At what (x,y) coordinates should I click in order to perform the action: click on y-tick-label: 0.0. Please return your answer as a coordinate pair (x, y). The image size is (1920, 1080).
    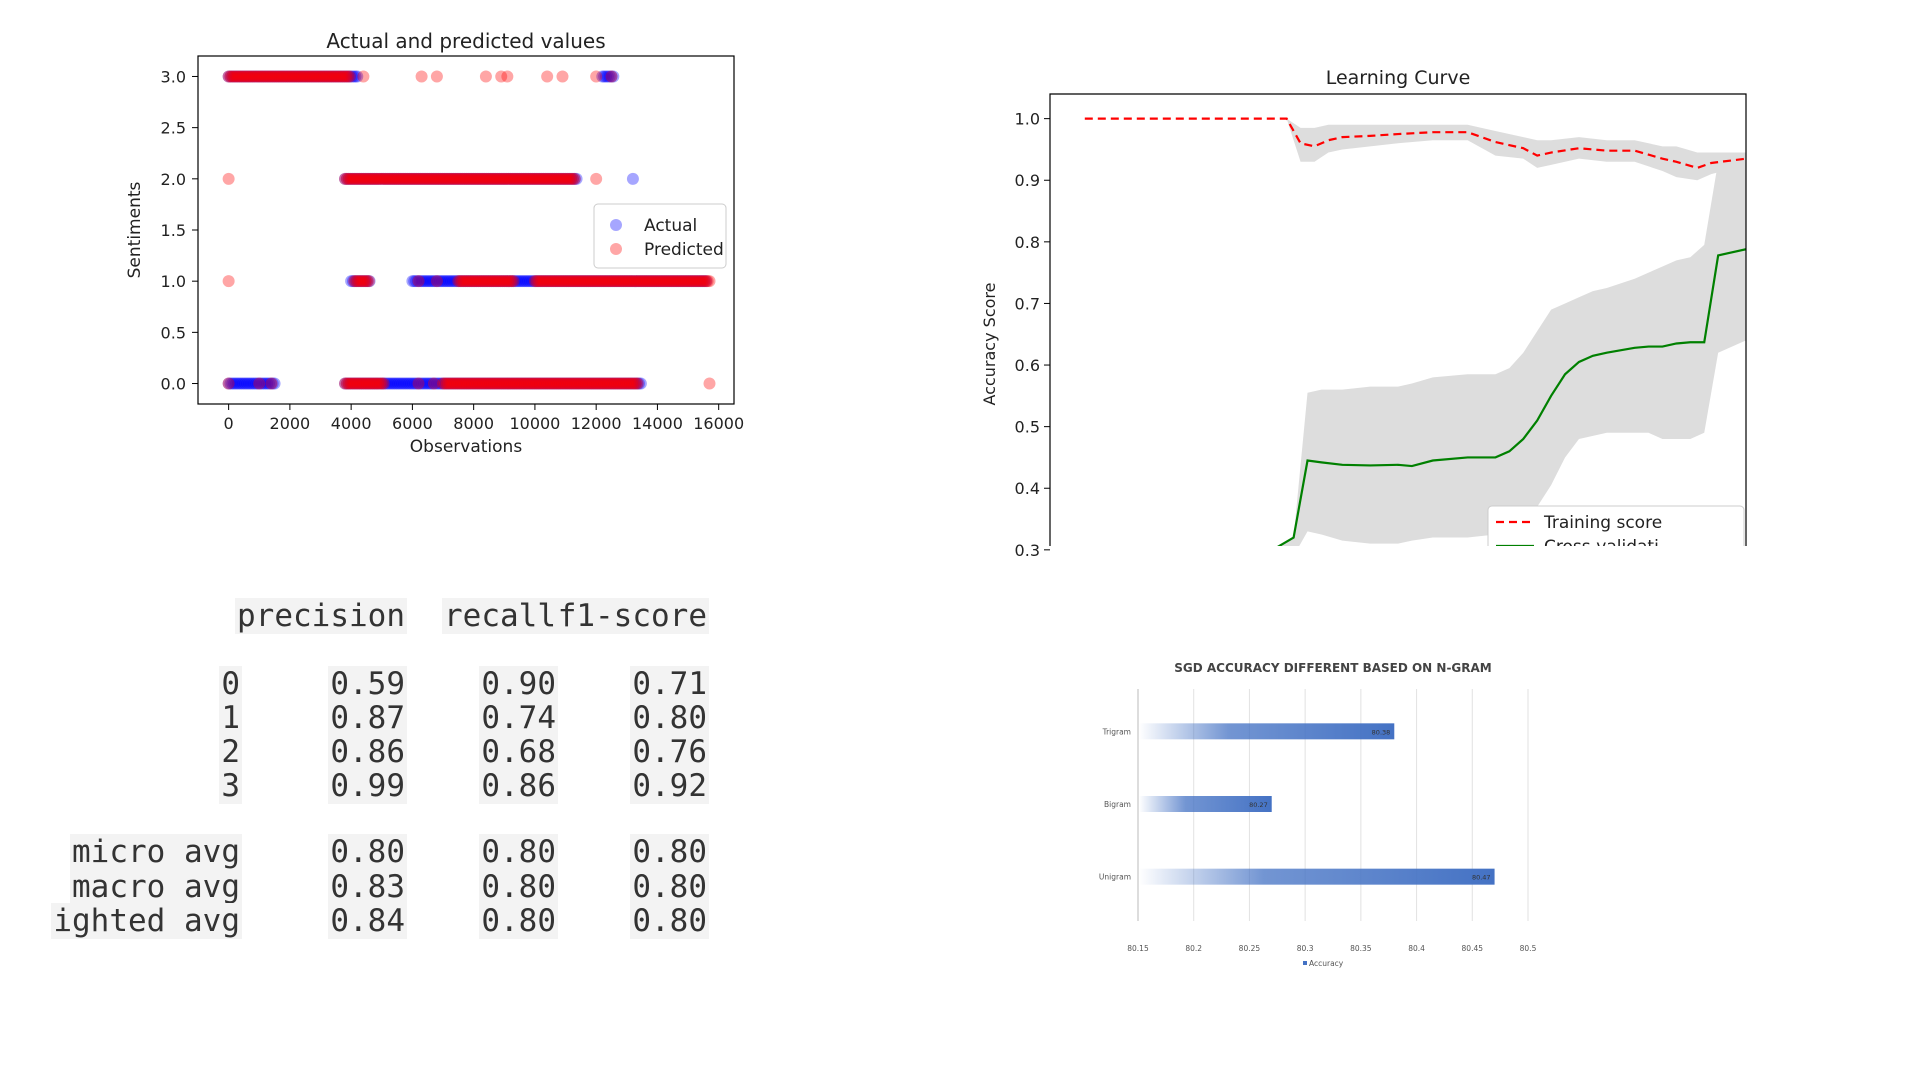
    Looking at the image, I should click on (173, 384).